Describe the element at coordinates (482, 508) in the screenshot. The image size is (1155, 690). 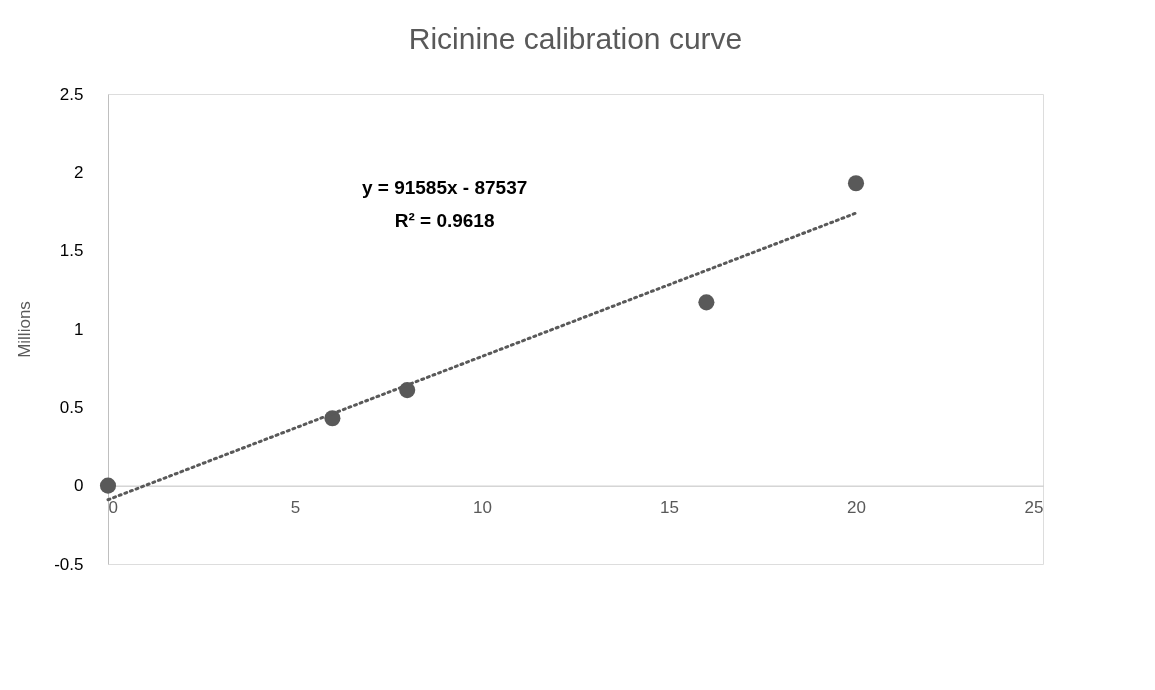
I see `x-tick-label: 10` at that location.